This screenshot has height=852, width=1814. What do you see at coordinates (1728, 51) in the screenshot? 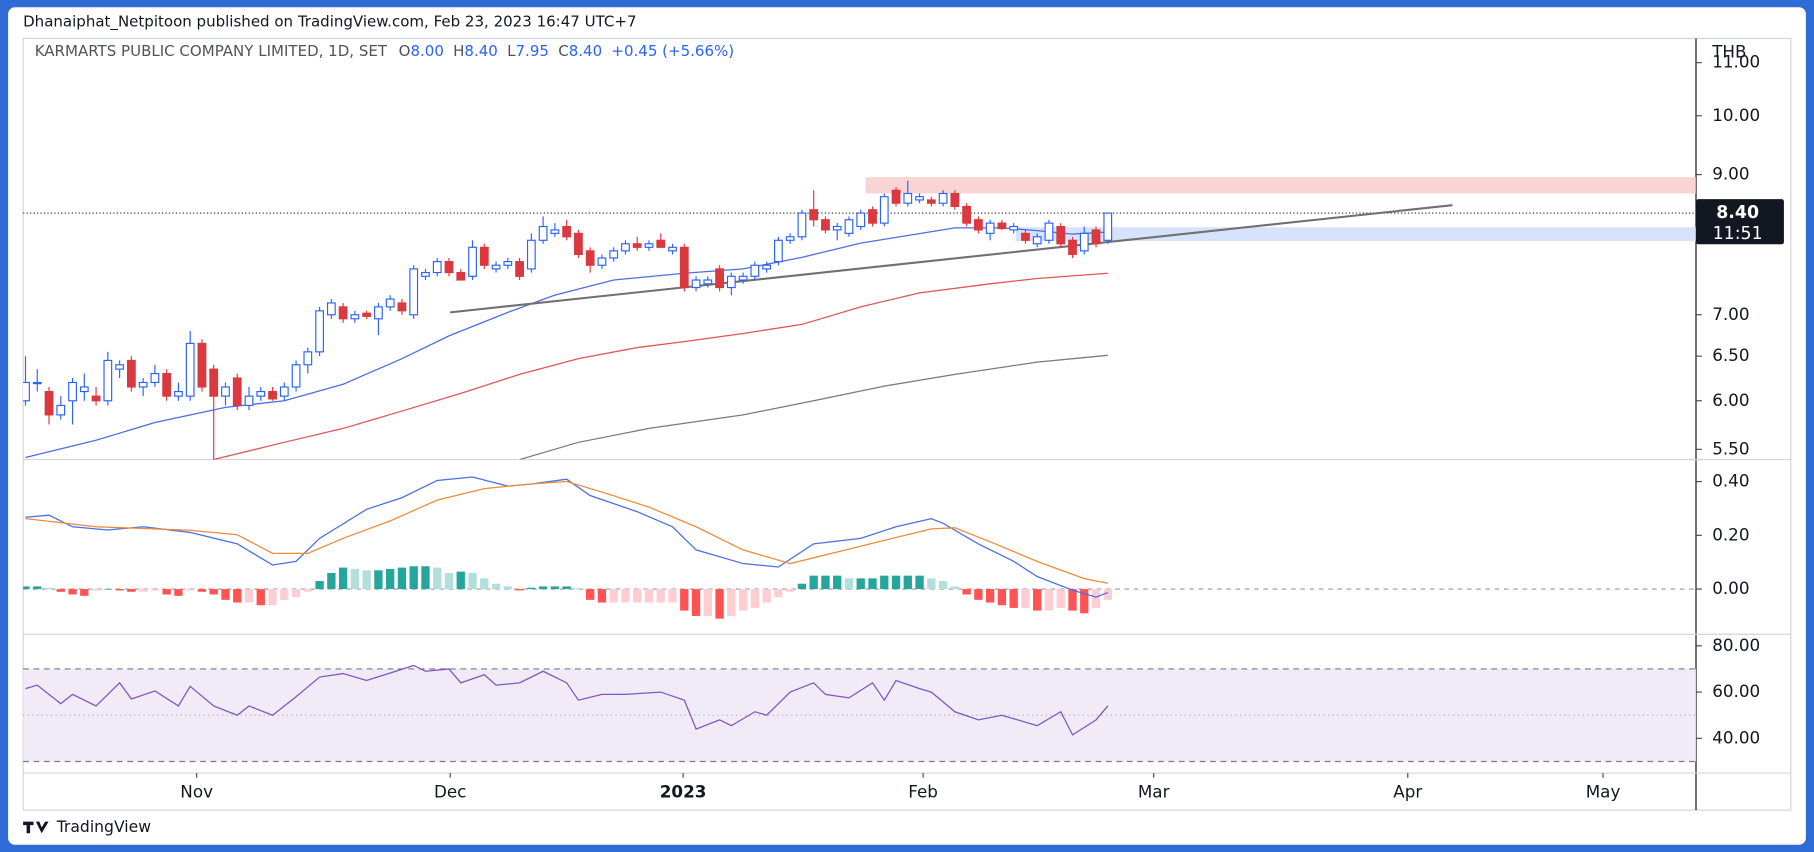
I see `currency: THB` at bounding box center [1728, 51].